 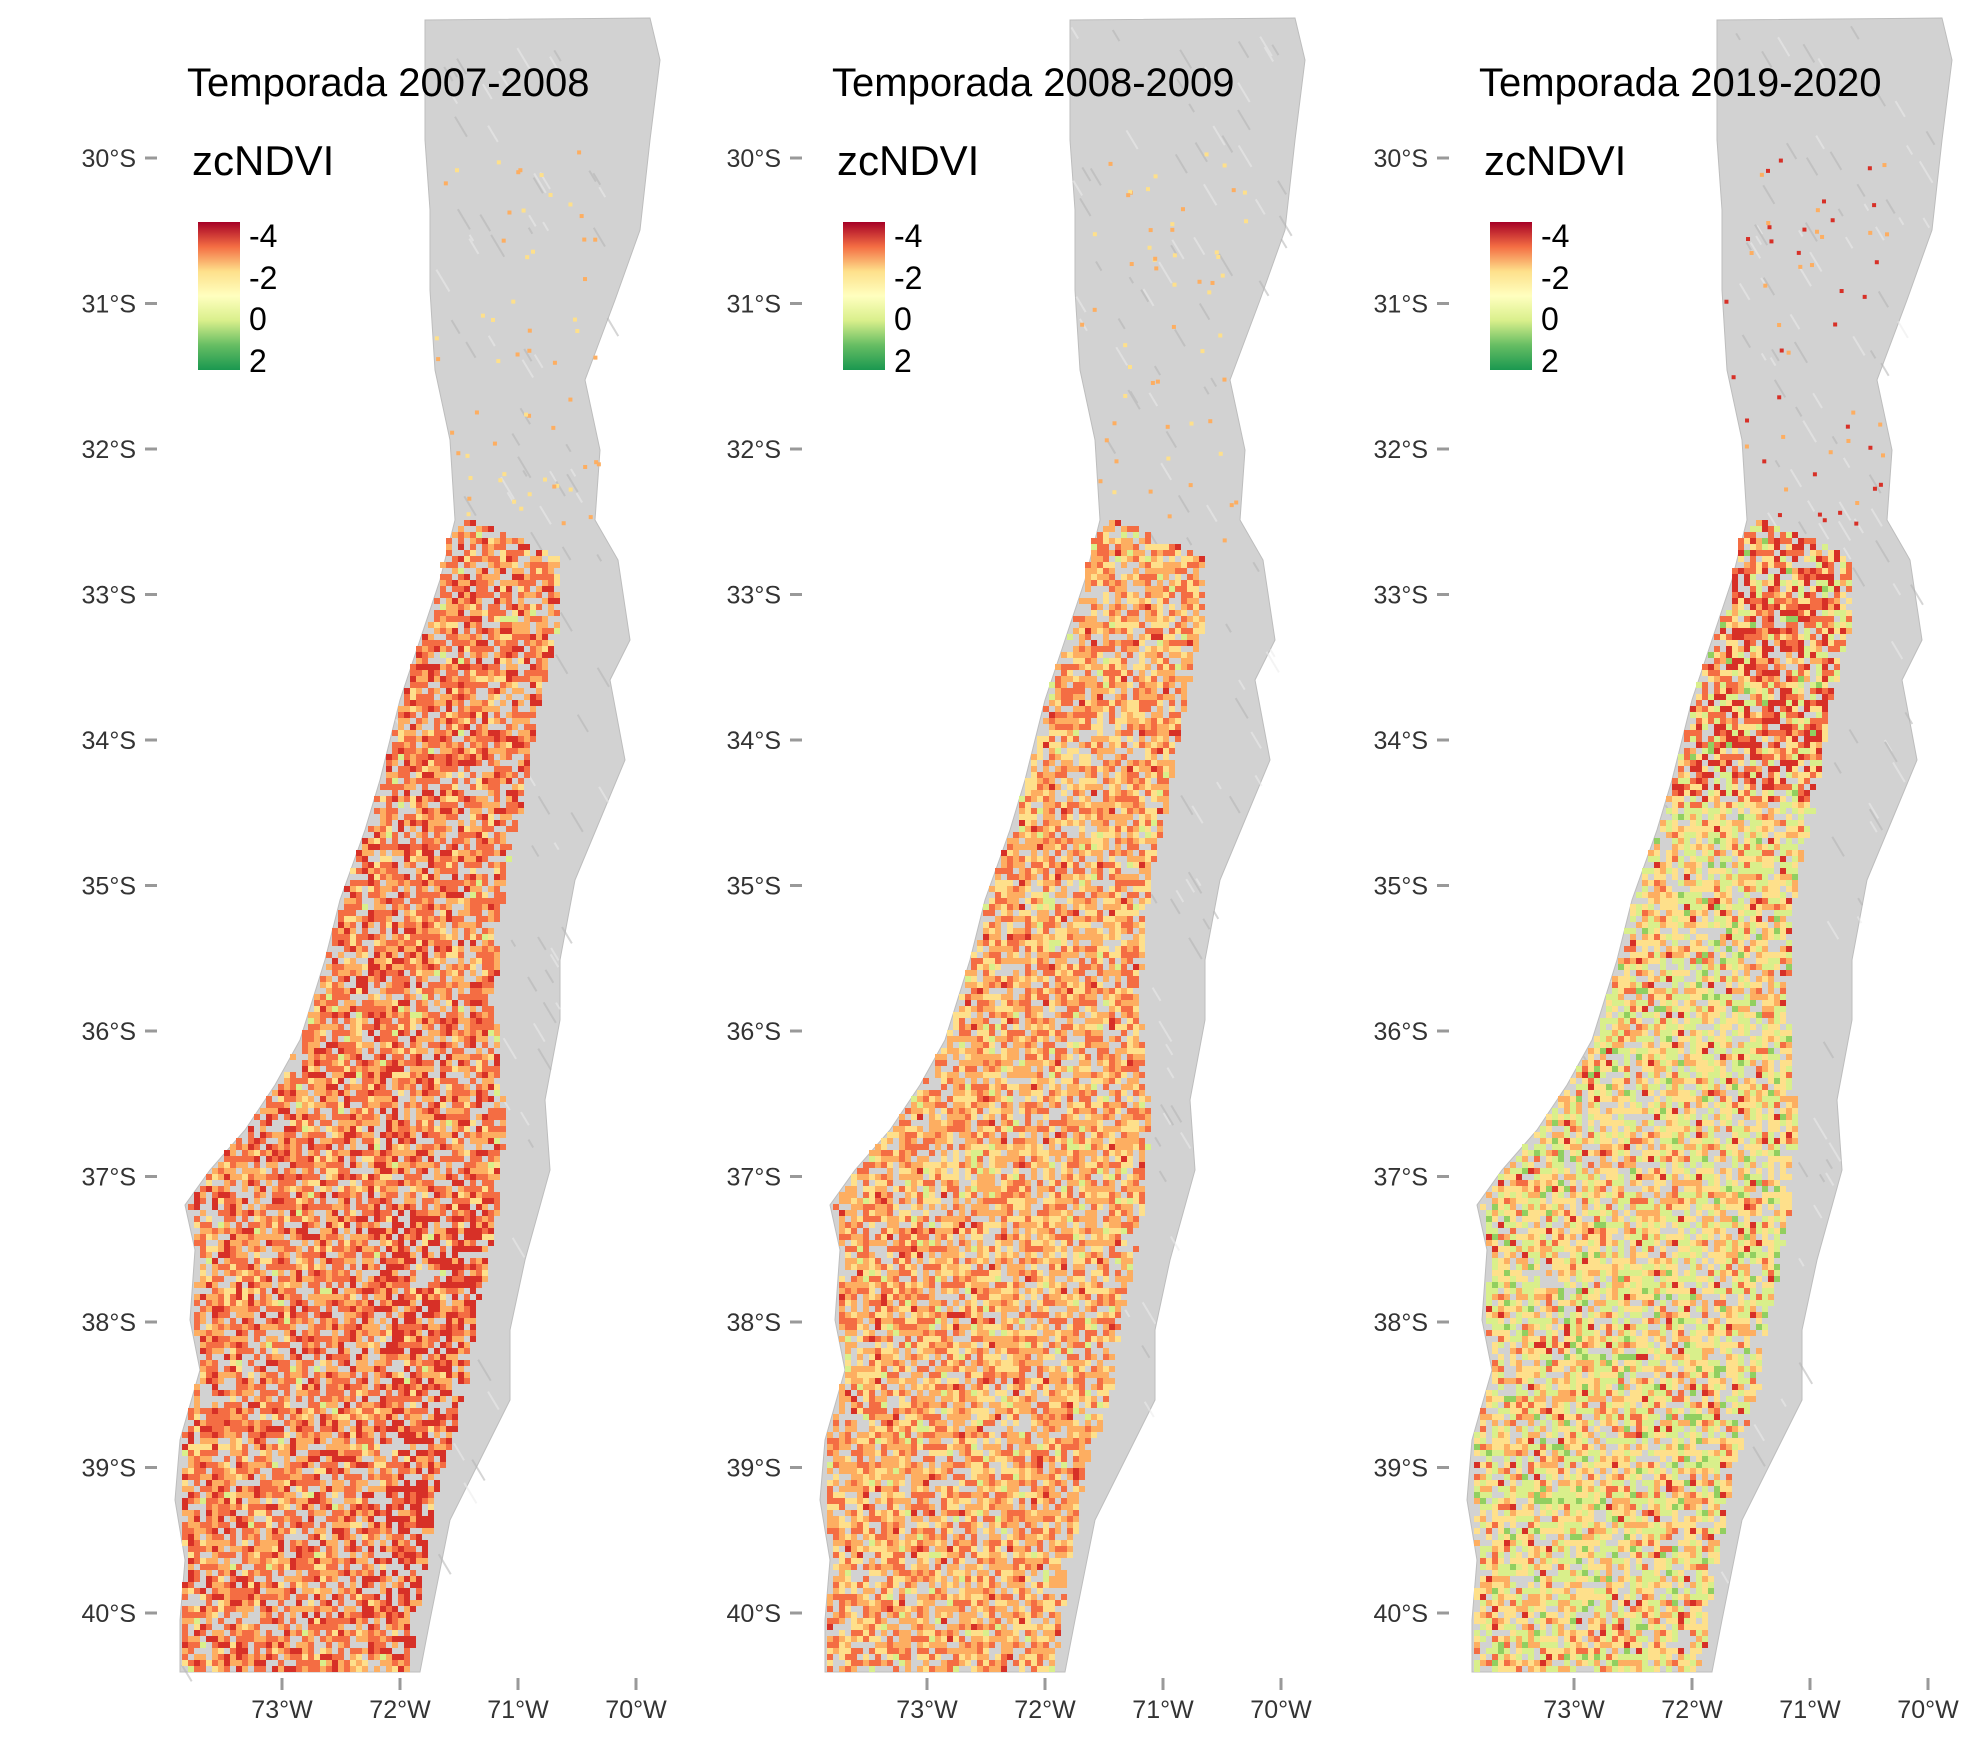 I want to click on panel-title: Temporada 2007-2008, so click(x=388, y=83).